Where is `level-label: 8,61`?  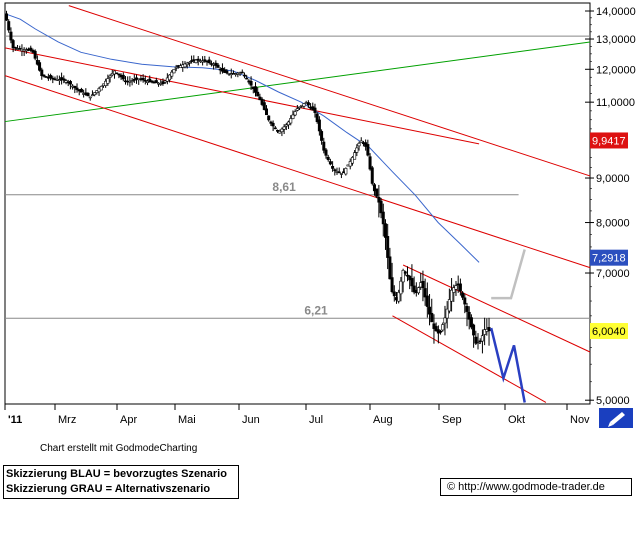 level-label: 8,61 is located at coordinates (284, 187).